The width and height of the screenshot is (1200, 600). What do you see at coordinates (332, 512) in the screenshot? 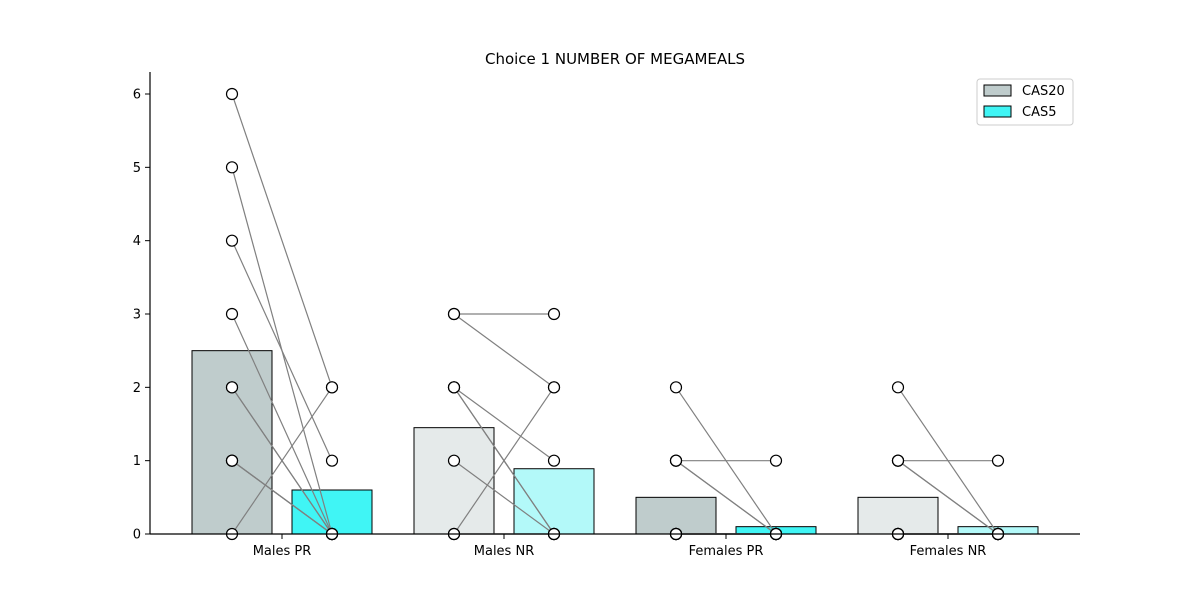
I see `bar-cas5-males-pr` at bounding box center [332, 512].